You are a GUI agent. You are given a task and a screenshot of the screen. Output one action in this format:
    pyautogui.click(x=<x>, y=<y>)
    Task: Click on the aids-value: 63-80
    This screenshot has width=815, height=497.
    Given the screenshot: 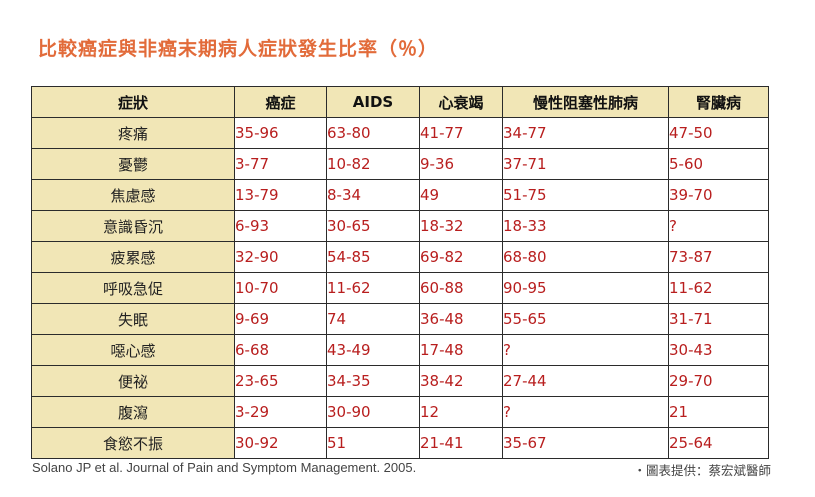 What is the action you would take?
    pyautogui.click(x=373, y=133)
    